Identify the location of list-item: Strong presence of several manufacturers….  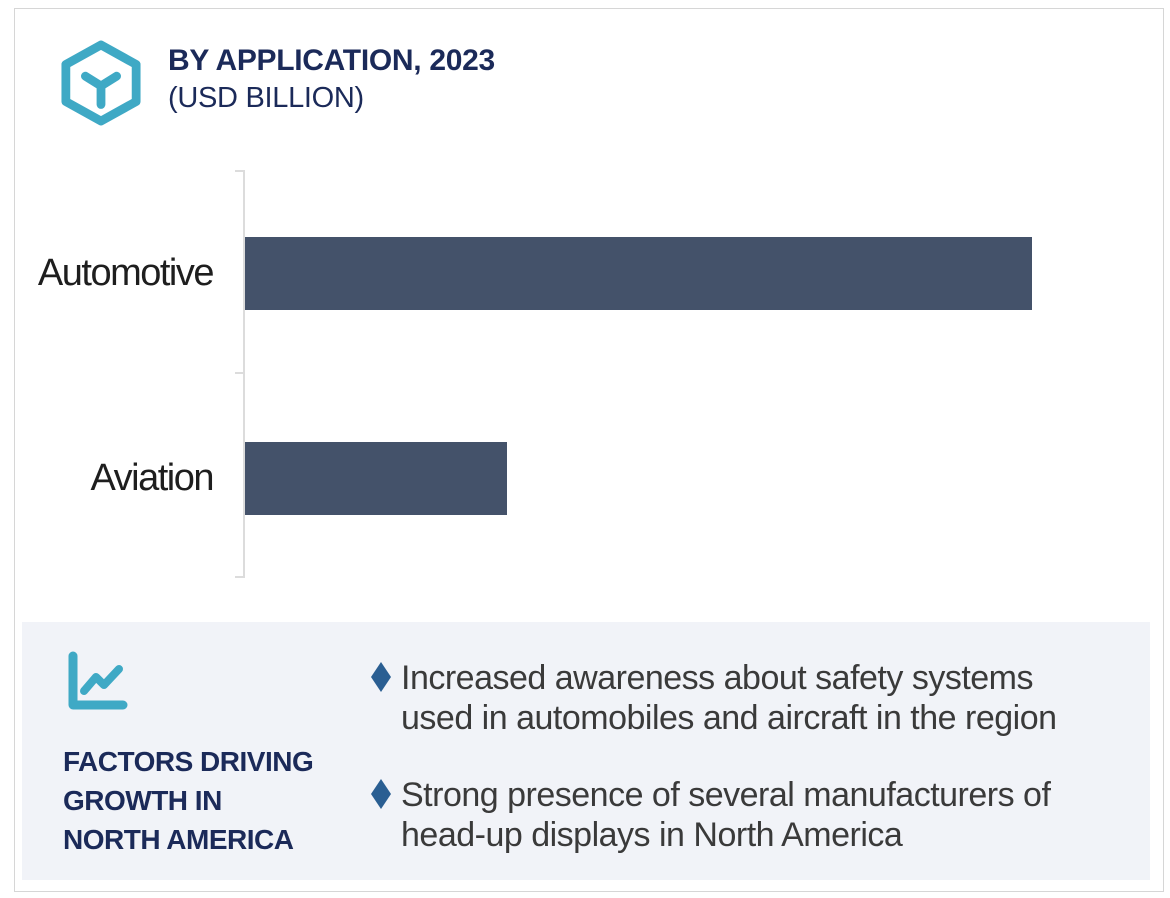
(751, 815).